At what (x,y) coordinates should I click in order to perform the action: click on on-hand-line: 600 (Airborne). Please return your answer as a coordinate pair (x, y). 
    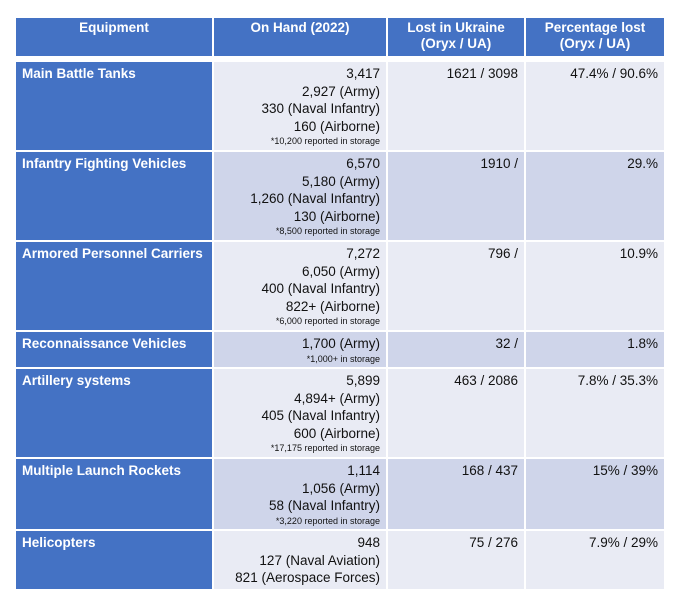
    Looking at the image, I should click on (336, 433).